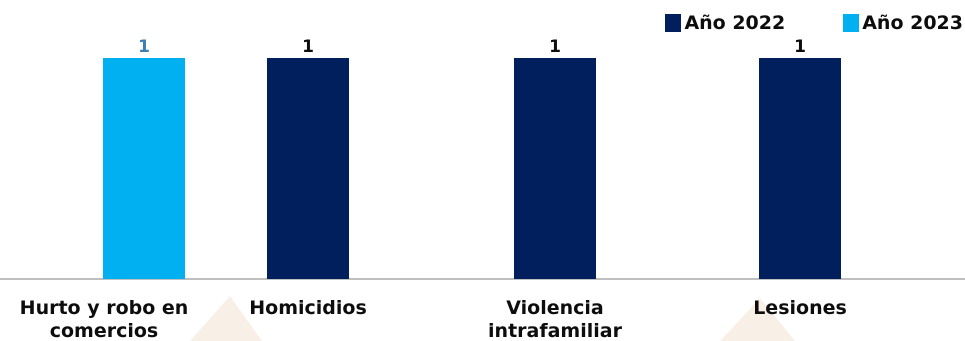 Image resolution: width=965 pixels, height=341 pixels. Describe the element at coordinates (800, 47) in the screenshot. I see `data-label-3: 1` at that location.